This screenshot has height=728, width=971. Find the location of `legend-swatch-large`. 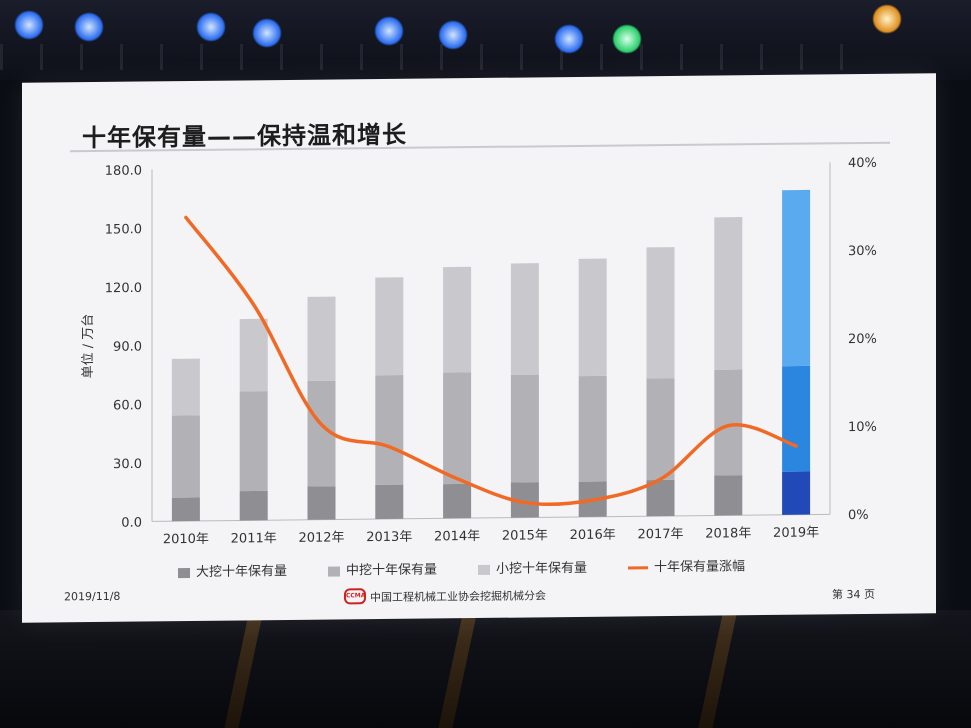

legend-swatch-large is located at coordinates (184, 572).